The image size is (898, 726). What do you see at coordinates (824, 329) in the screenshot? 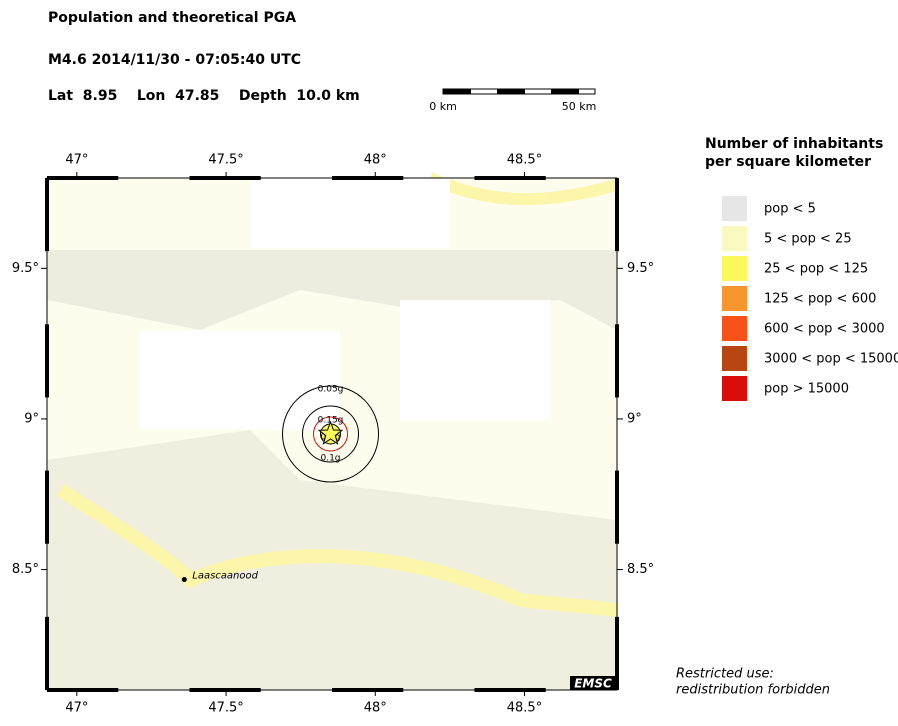
I see `legend-label: 600 < pop < 3000` at bounding box center [824, 329].